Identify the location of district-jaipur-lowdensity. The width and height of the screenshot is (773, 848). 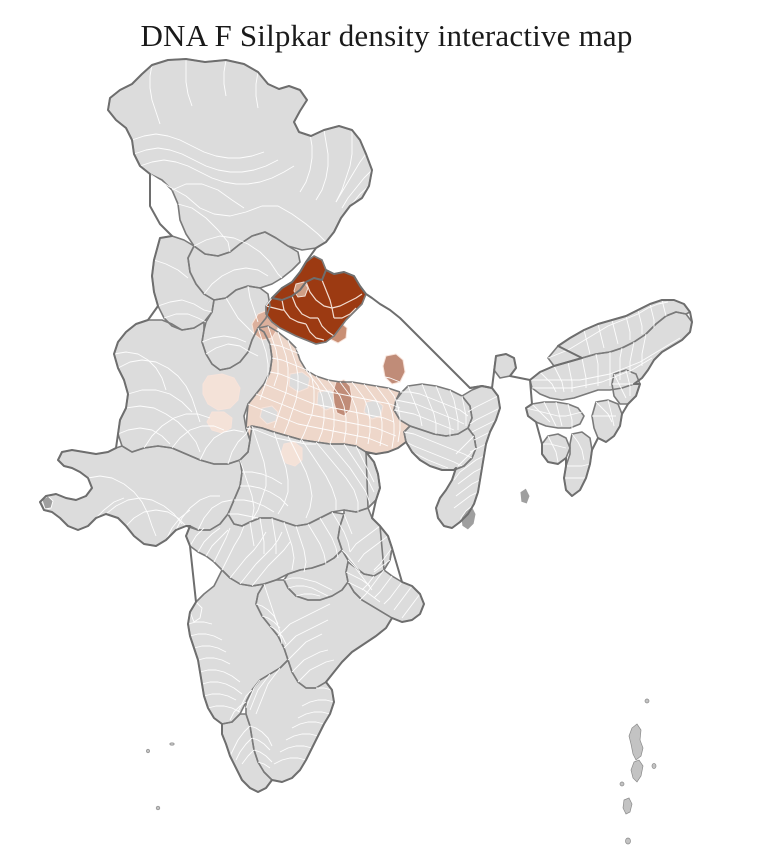
(219, 422).